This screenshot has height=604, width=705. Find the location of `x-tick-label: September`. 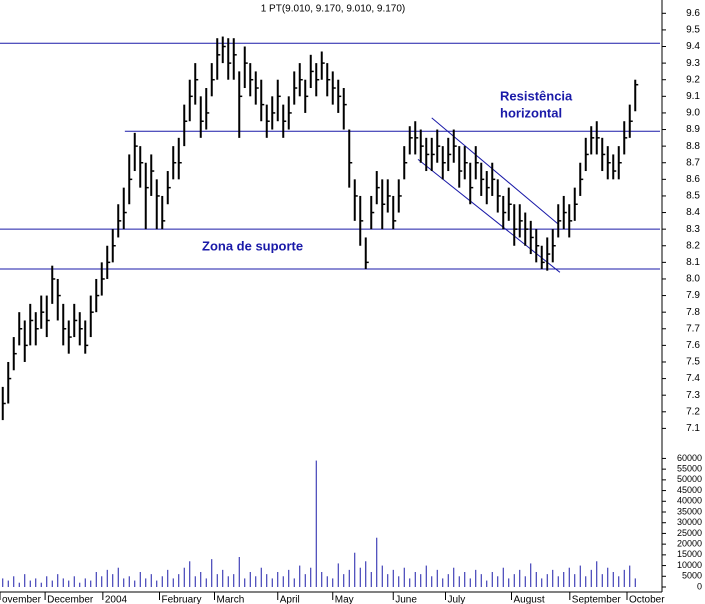

x-tick-label: September is located at coordinates (597, 599).